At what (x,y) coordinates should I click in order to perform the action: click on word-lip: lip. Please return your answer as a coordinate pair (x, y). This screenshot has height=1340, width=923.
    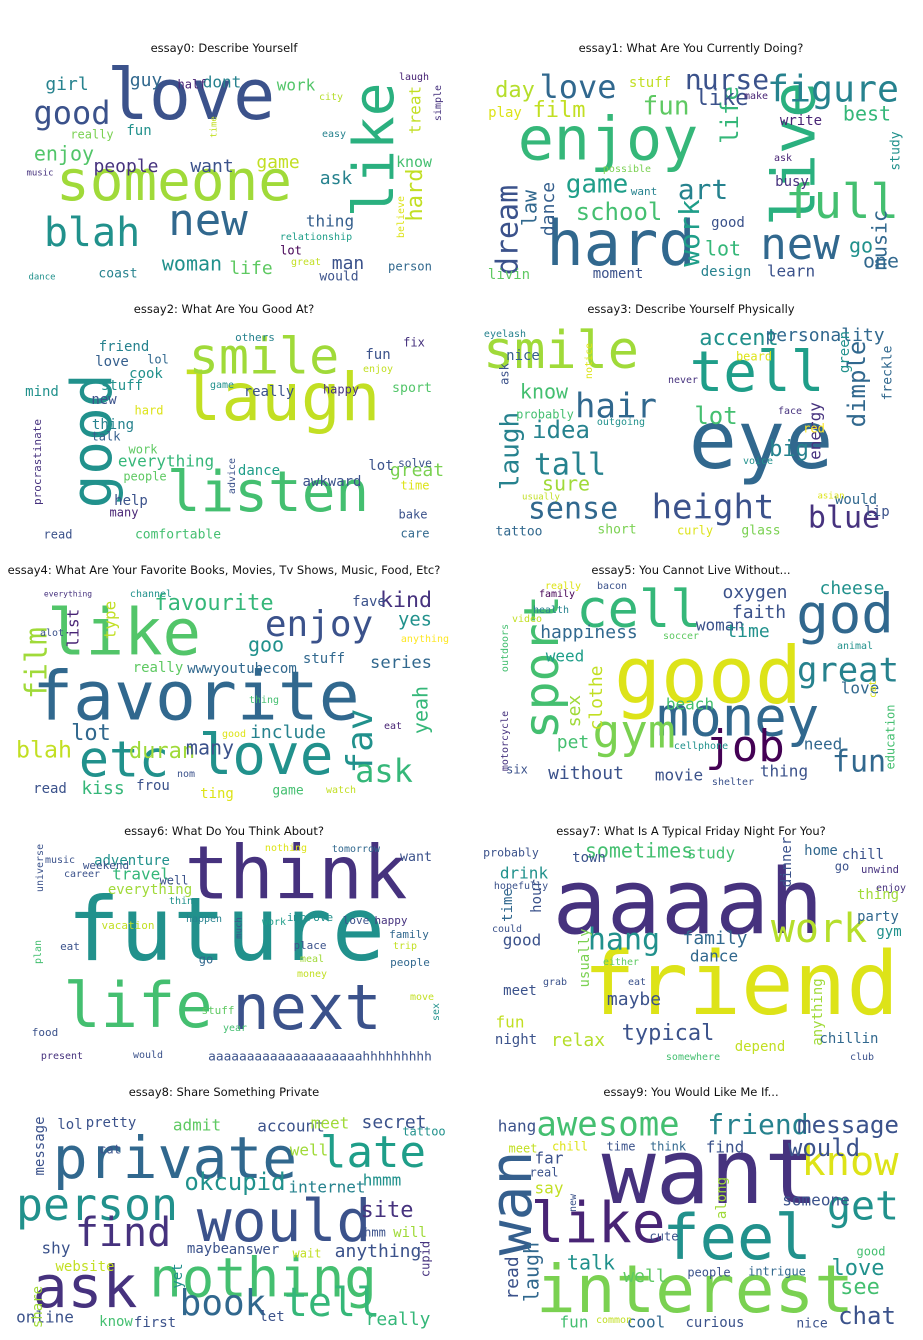
    Looking at the image, I should click on (876, 512).